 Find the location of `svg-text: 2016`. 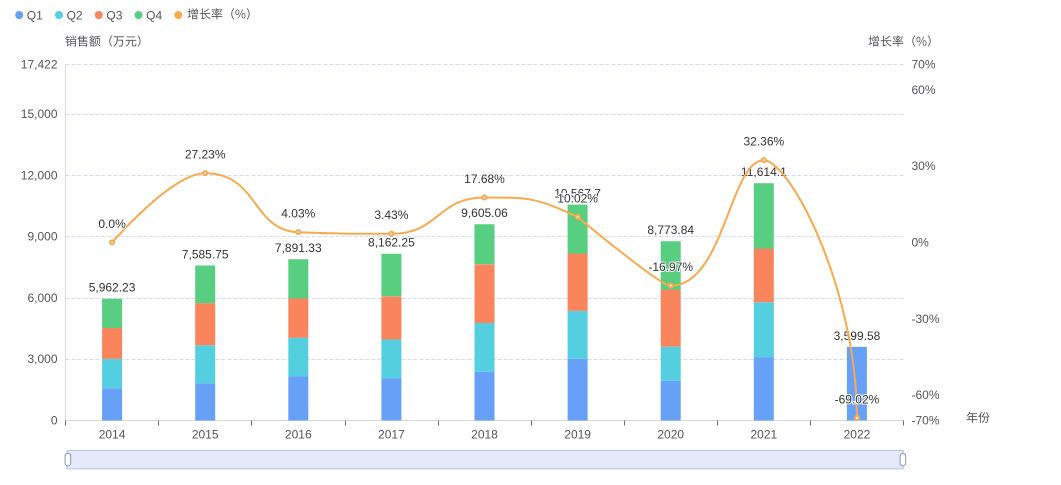

svg-text: 2016 is located at coordinates (298, 435).